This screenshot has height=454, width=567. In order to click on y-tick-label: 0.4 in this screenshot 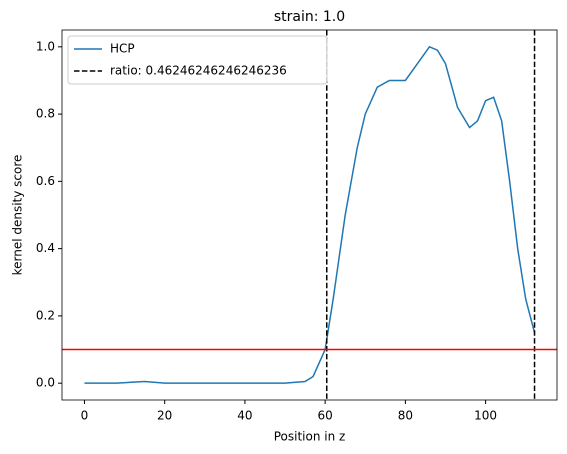, I will do `click(45, 248)`.